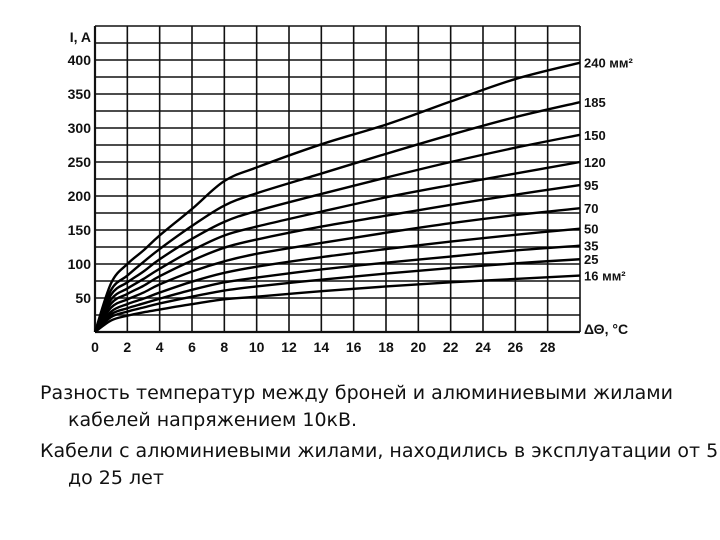  I want to click on x-tick-label: 18, so click(386, 347).